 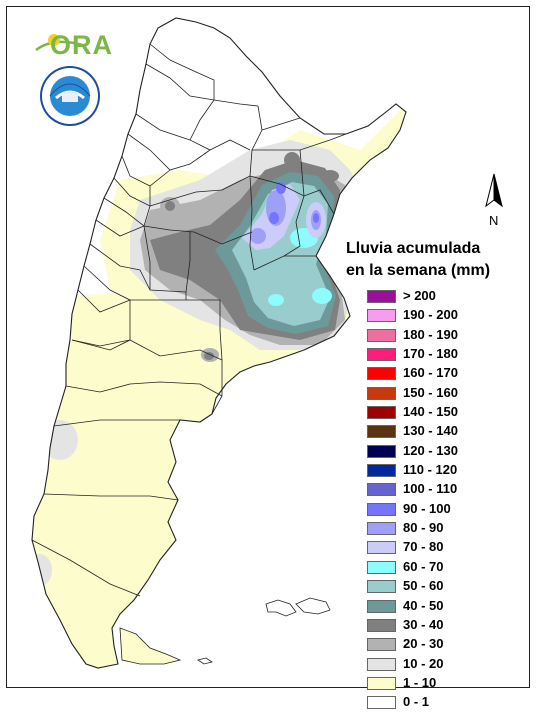 I want to click on legend-item: 170 - 180, so click(x=437, y=354).